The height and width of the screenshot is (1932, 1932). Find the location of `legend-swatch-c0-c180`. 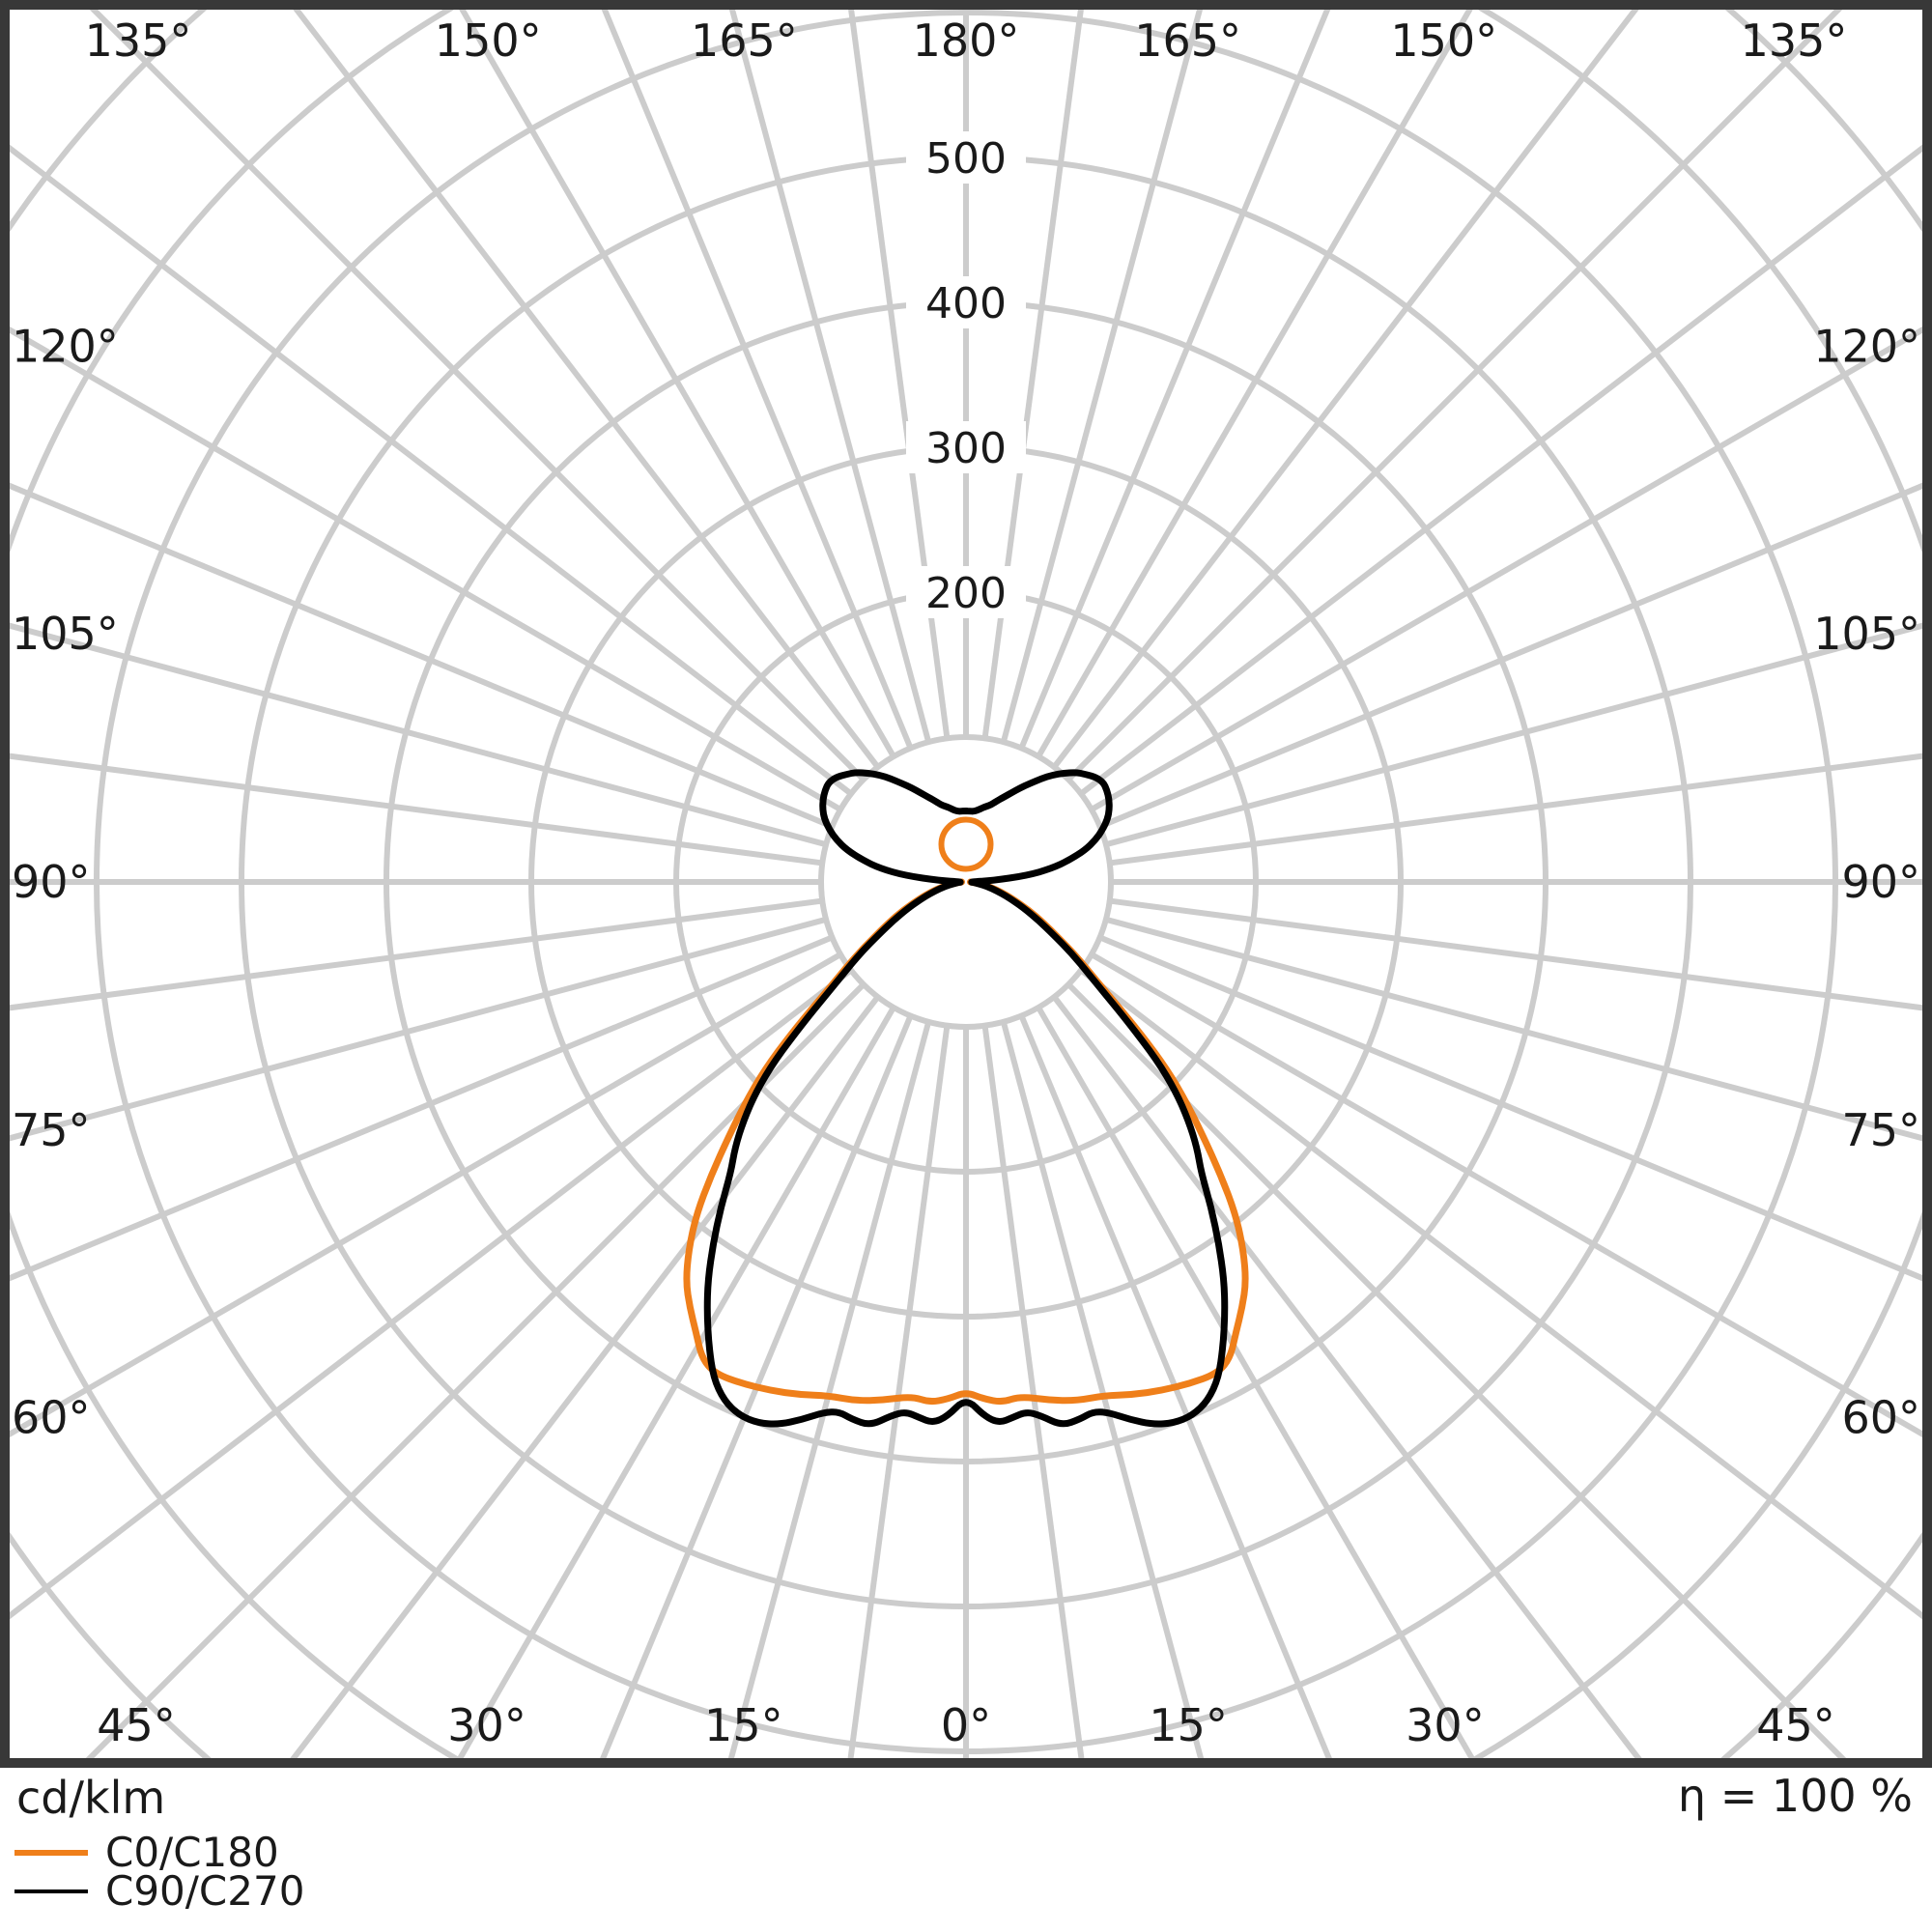

legend-swatch-c0-c180 is located at coordinates (51, 1853).